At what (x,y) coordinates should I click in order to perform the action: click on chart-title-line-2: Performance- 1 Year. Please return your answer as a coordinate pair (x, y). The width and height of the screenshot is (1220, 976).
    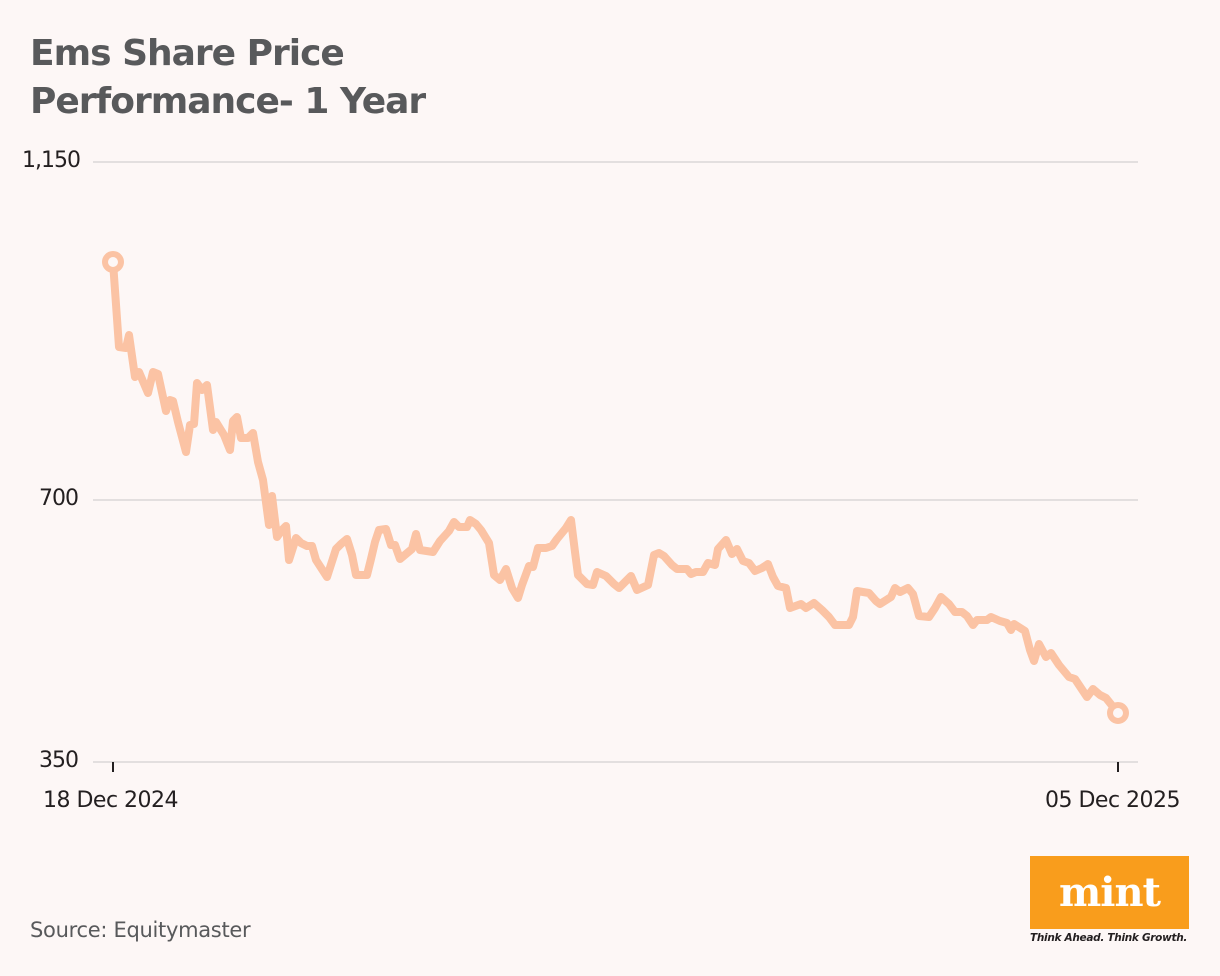
    Looking at the image, I should click on (228, 101).